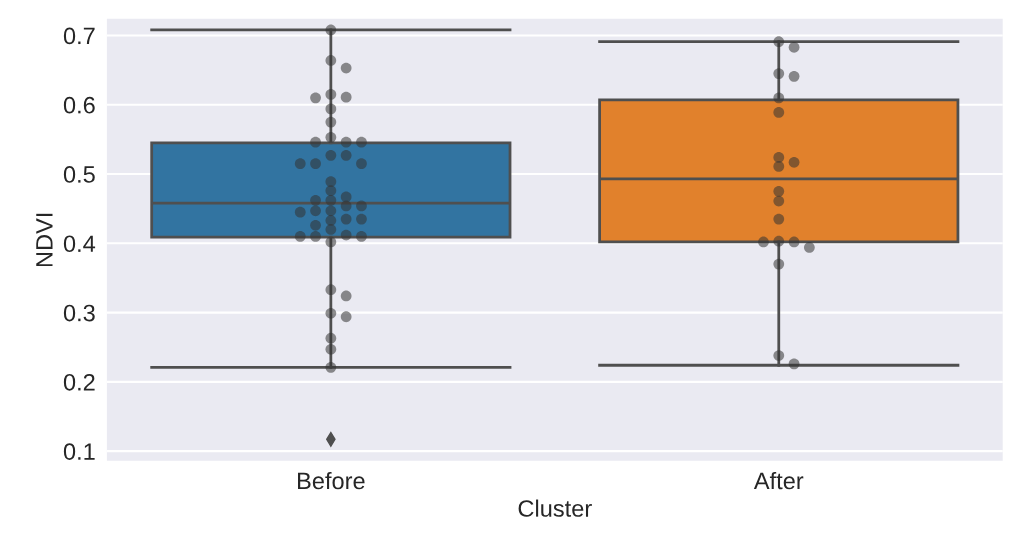 The height and width of the screenshot is (539, 1018). I want to click on y-tick-label: 0.5, so click(79, 174).